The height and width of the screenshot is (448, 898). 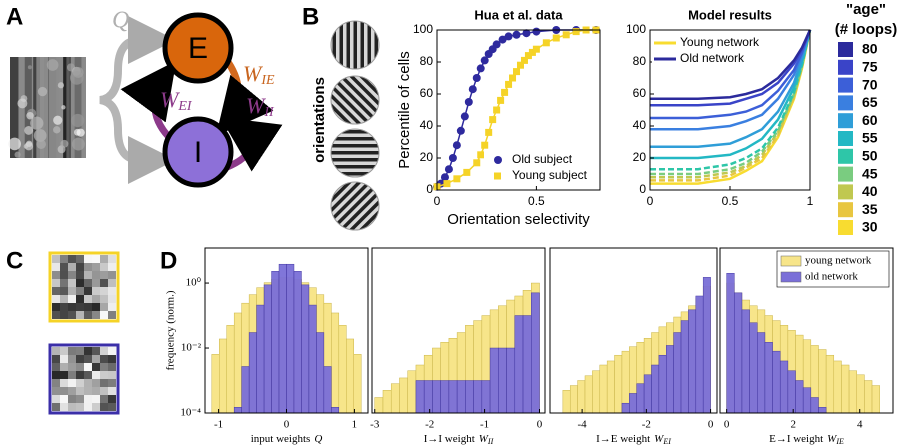 I want to click on edge-label: WIE, so click(x=259, y=74).